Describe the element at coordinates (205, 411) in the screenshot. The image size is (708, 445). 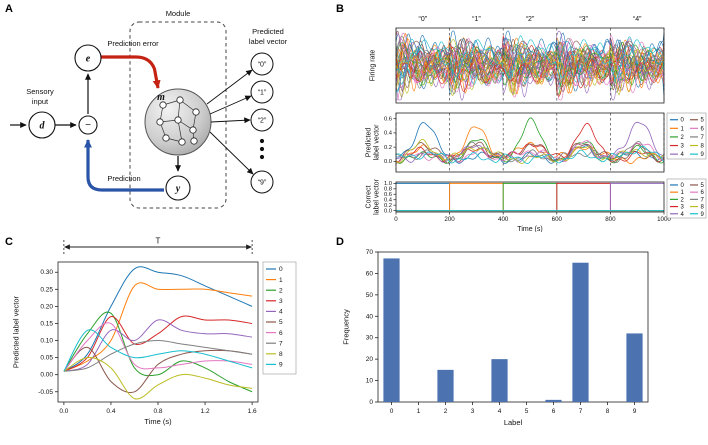
I see `svg-text: 1.2` at that location.